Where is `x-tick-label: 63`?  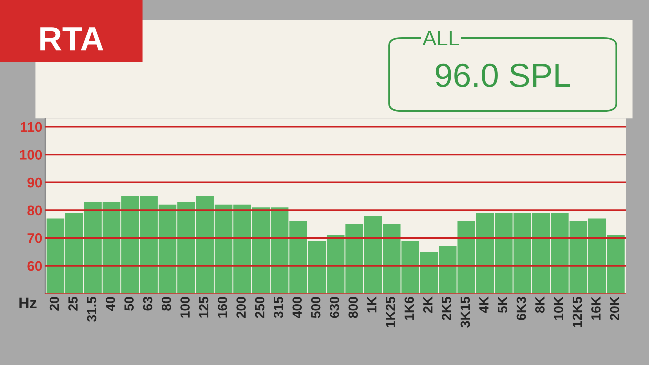 x-tick-label: 63 is located at coordinates (148, 304).